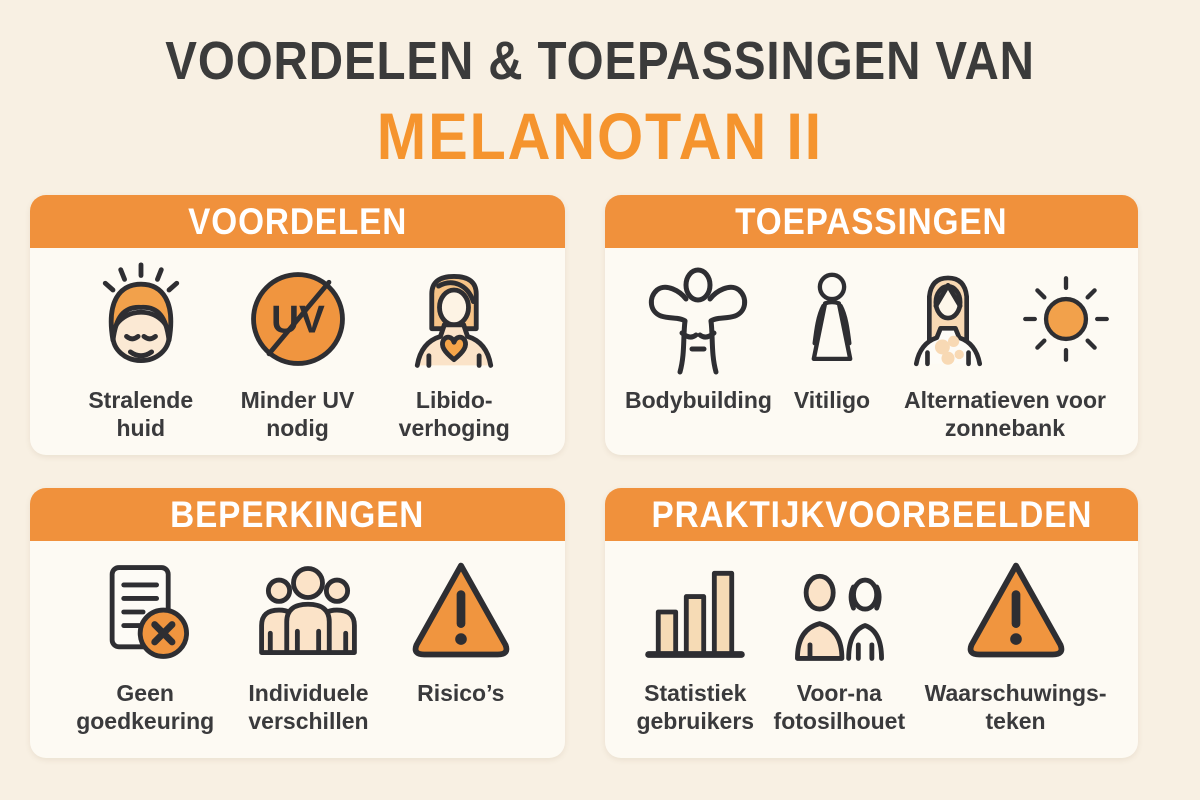 The image size is (1200, 800). What do you see at coordinates (454, 414) in the screenshot?
I see `item-label: Libido- verhoging` at bounding box center [454, 414].